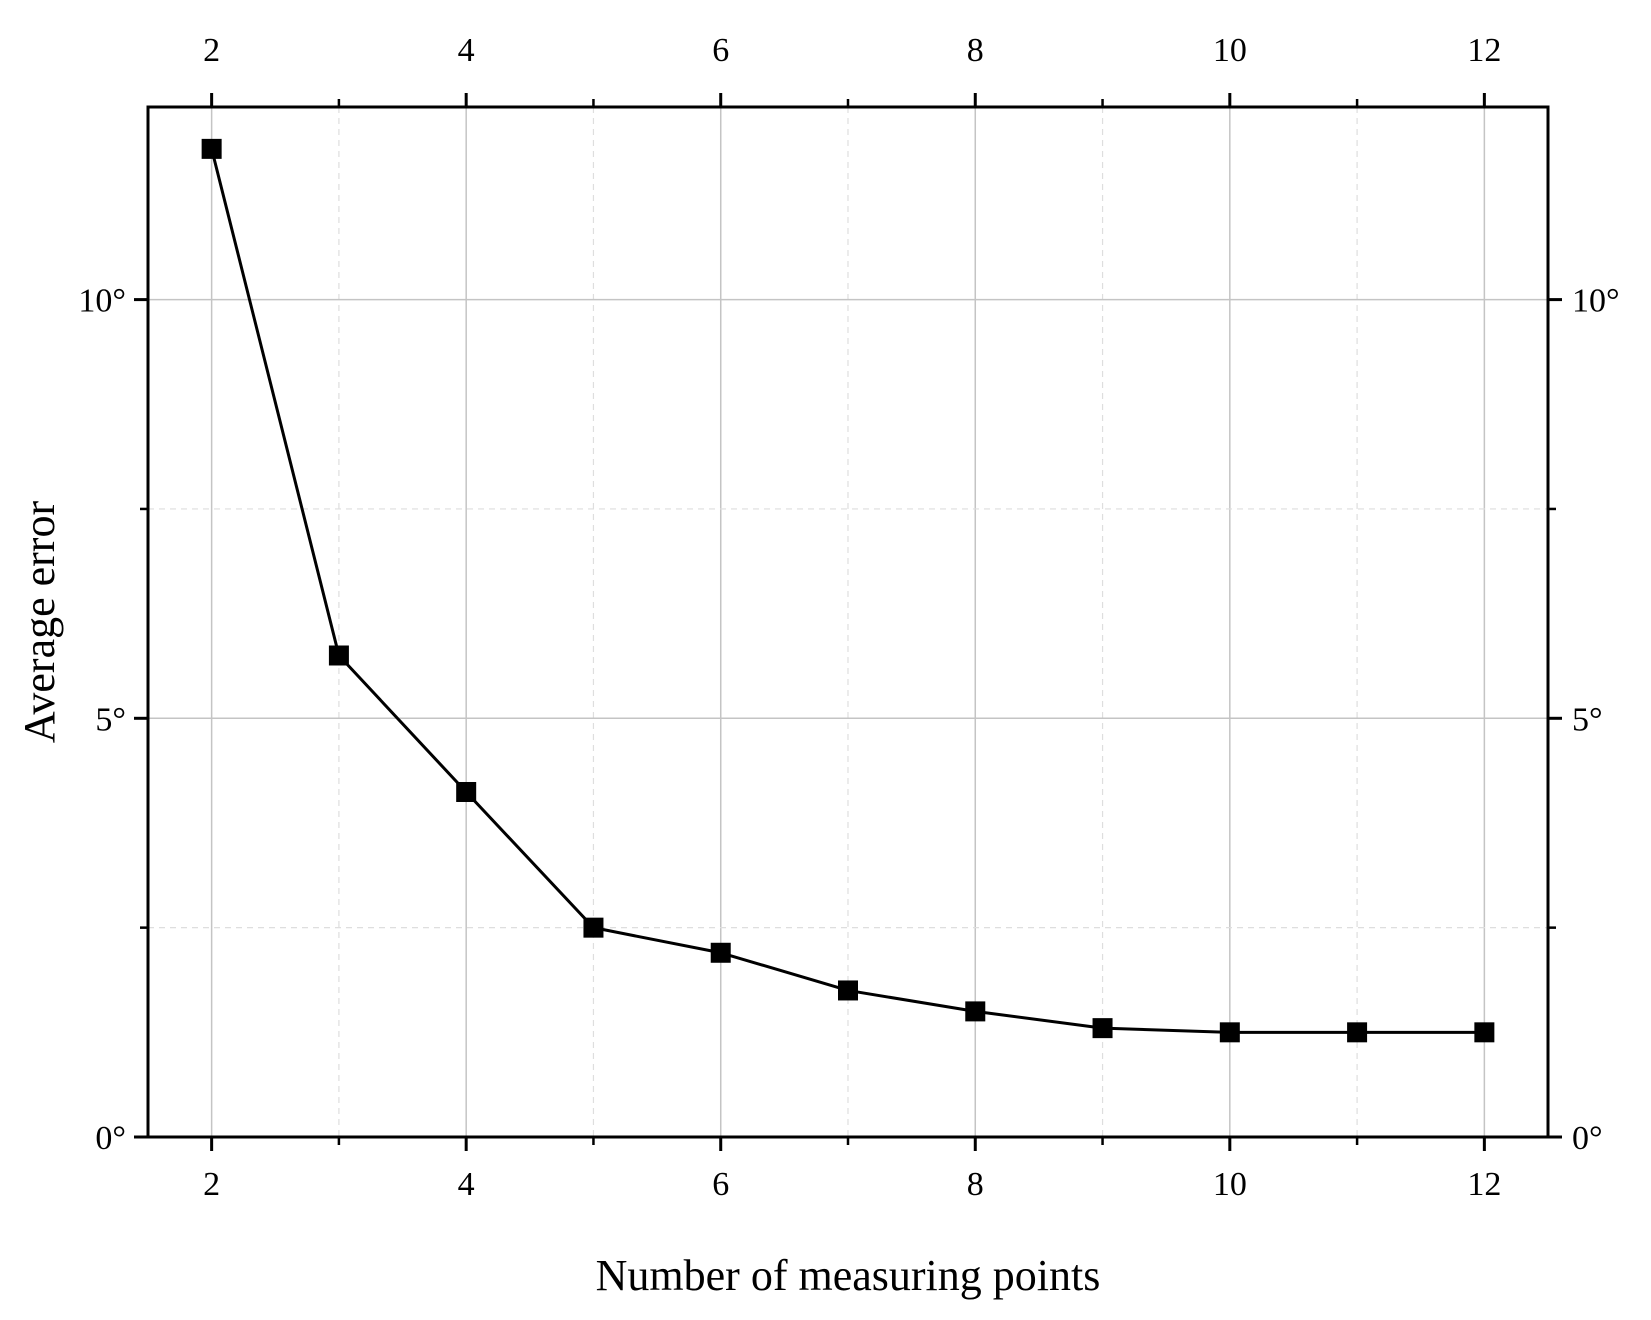 Image resolution: width=1651 pixels, height=1320 pixels. I want to click on y-tick-label-left: 5°, so click(110, 719).